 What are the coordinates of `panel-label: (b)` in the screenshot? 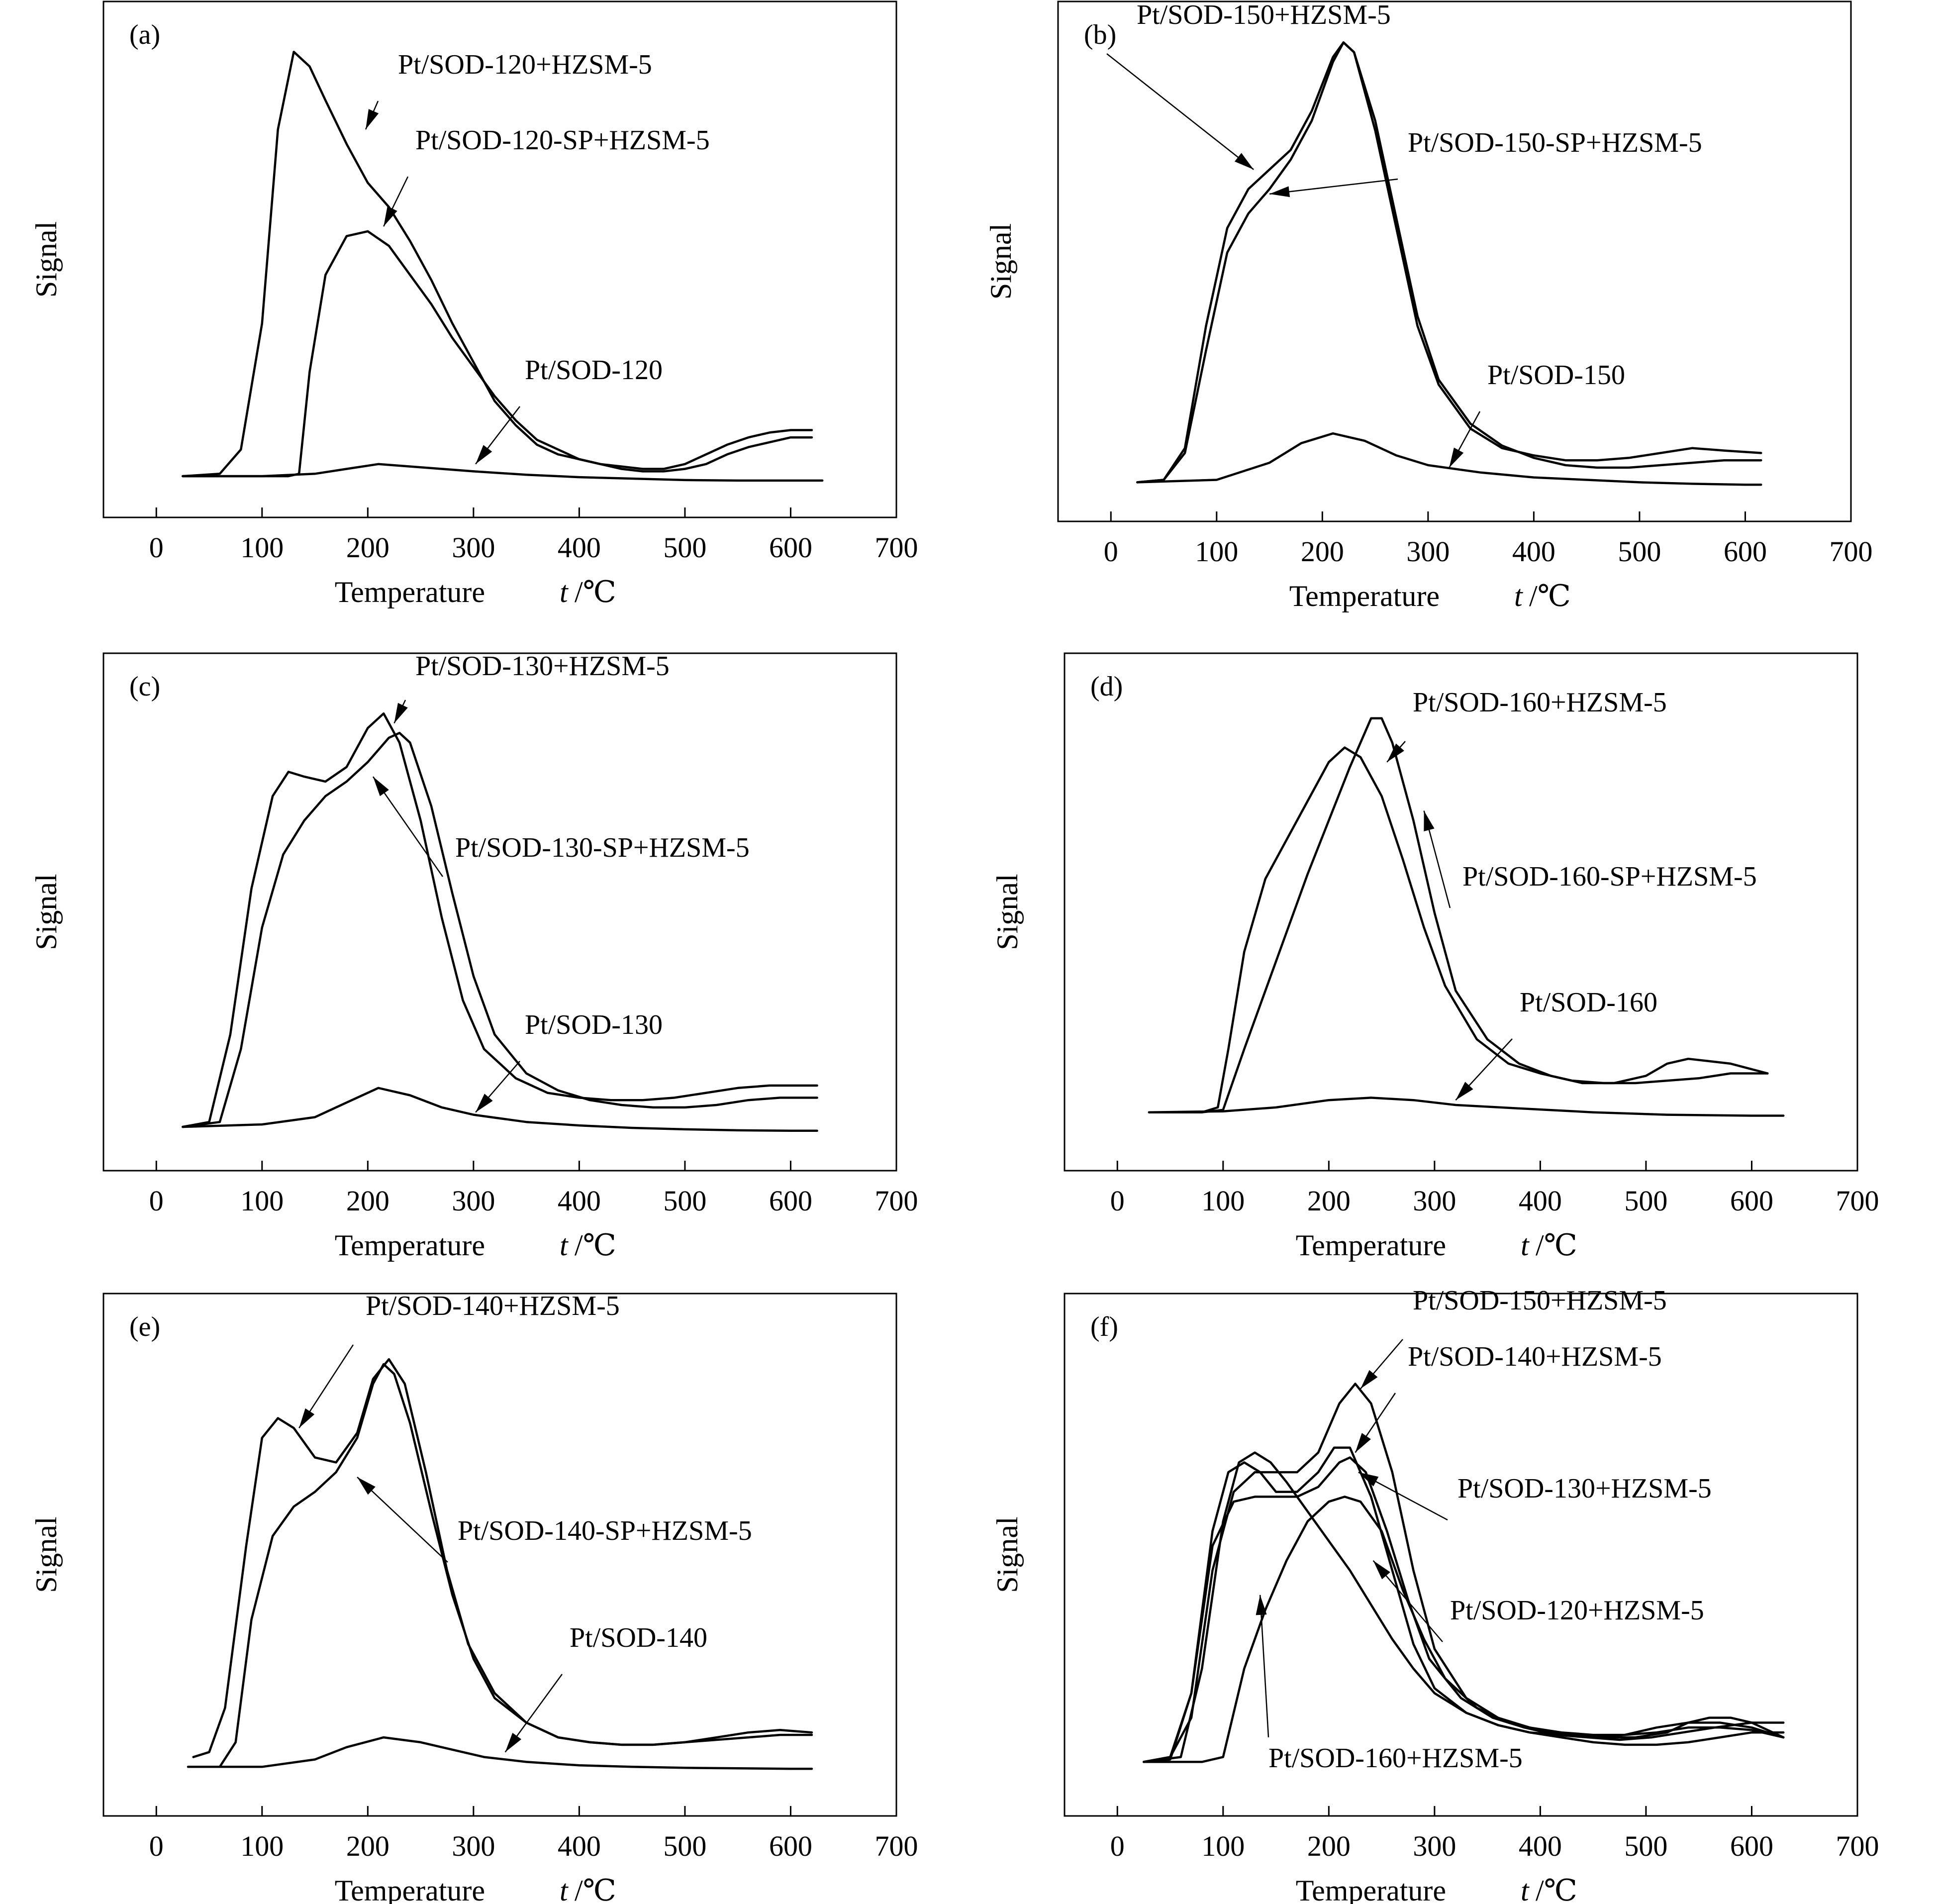 It's located at (1100, 34).